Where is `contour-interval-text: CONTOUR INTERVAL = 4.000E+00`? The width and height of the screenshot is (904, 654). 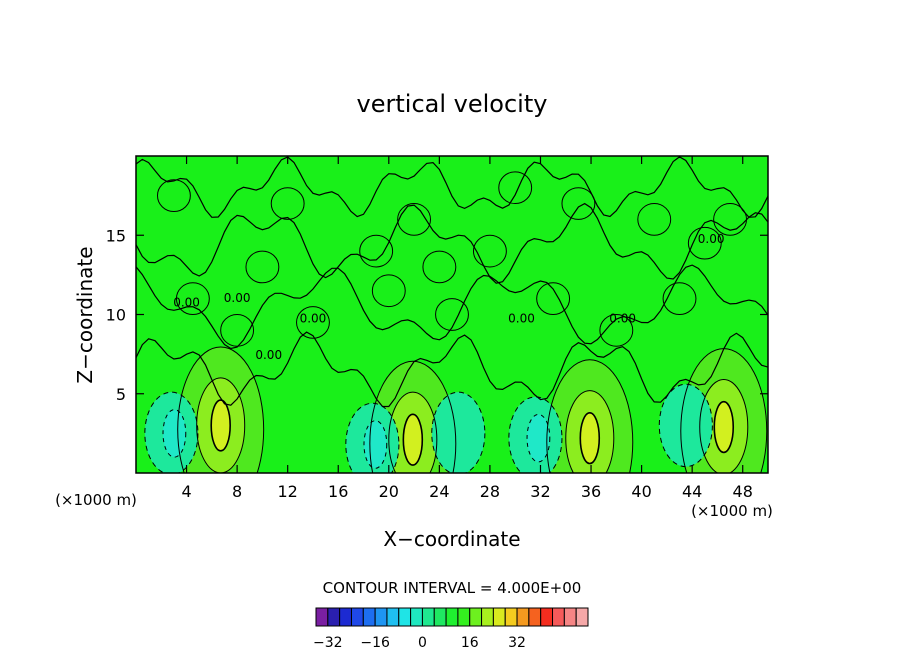
contour-interval-text: CONTOUR INTERVAL = 4.000E+00 is located at coordinates (452, 588).